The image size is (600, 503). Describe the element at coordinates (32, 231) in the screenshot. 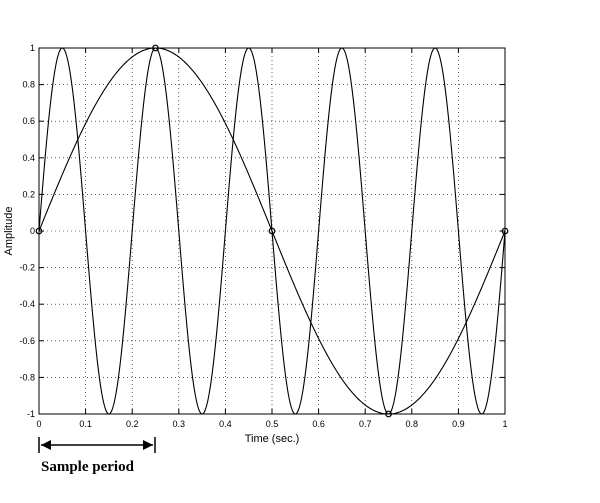

I see `y-tick-label: 0` at that location.